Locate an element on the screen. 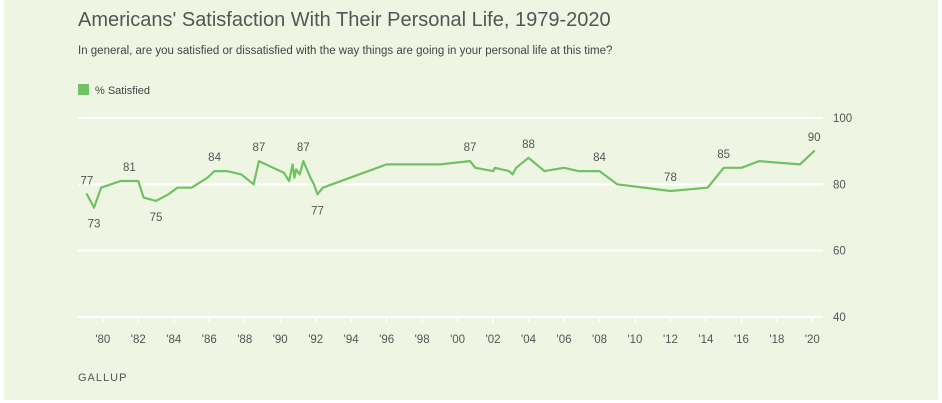  x-tick-label: '14 is located at coordinates (706, 340).